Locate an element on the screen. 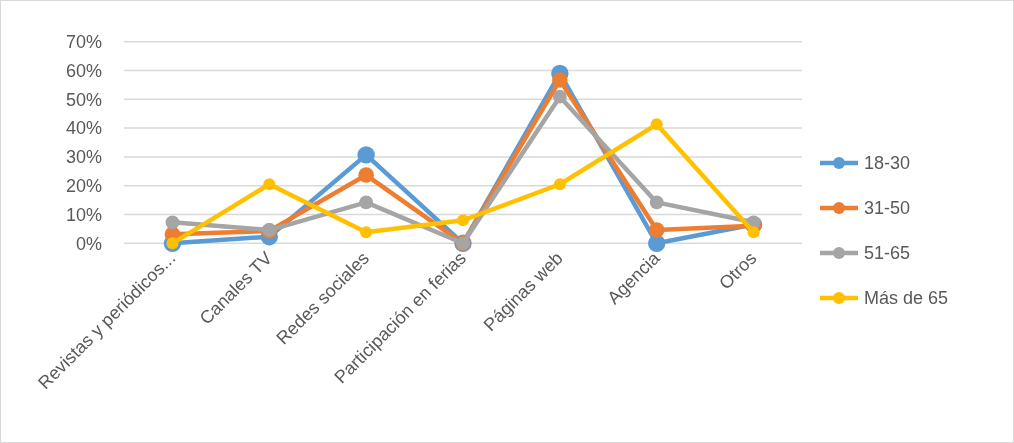 Image resolution: width=1014 pixels, height=443 pixels. legend-label: 31-50 is located at coordinates (887, 208).